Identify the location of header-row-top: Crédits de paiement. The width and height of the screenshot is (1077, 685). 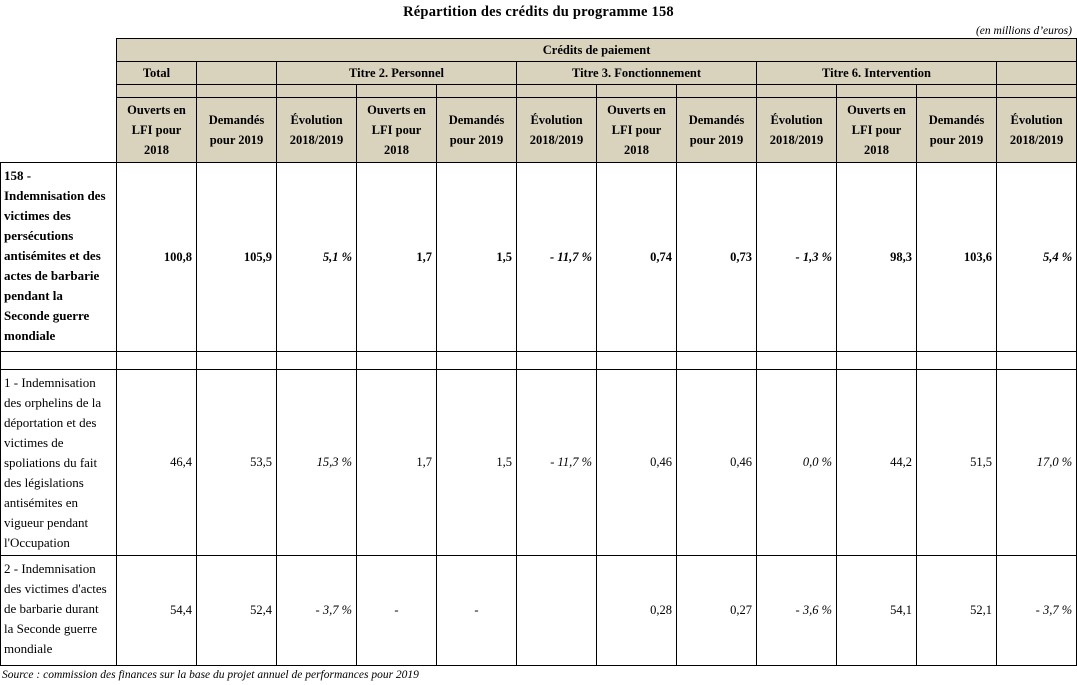
(538, 50).